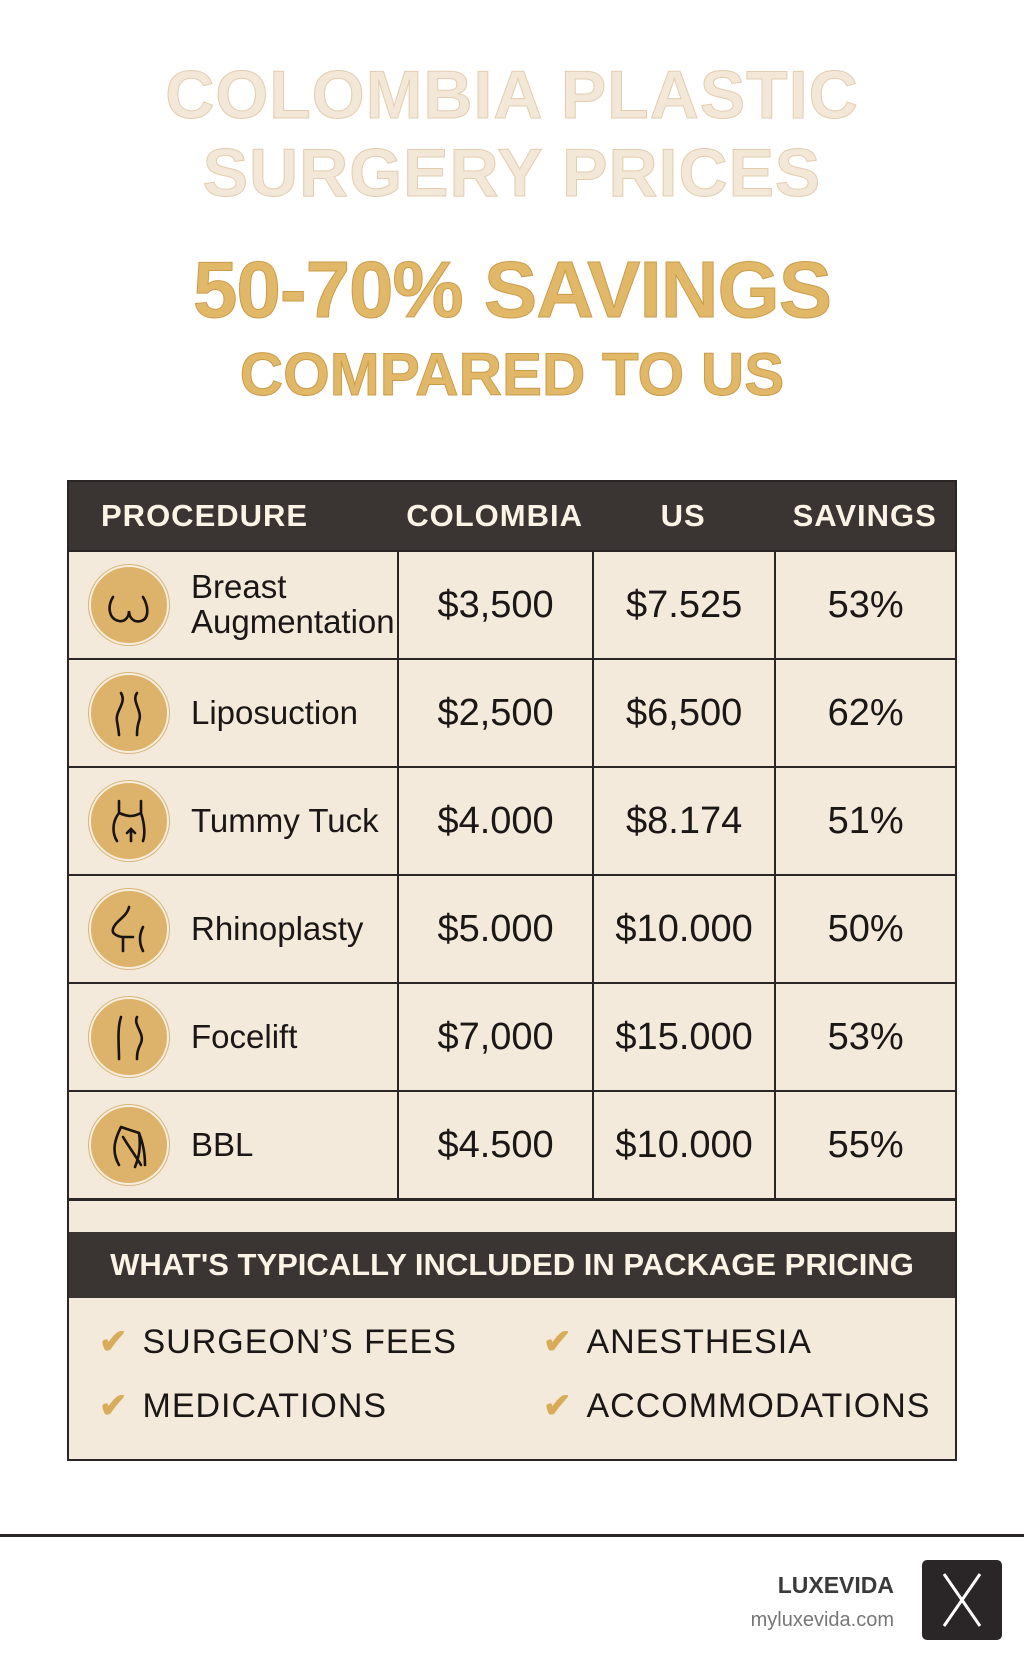 This screenshot has height=1666, width=1024. I want to click on savings-percent: 51%, so click(864, 821).